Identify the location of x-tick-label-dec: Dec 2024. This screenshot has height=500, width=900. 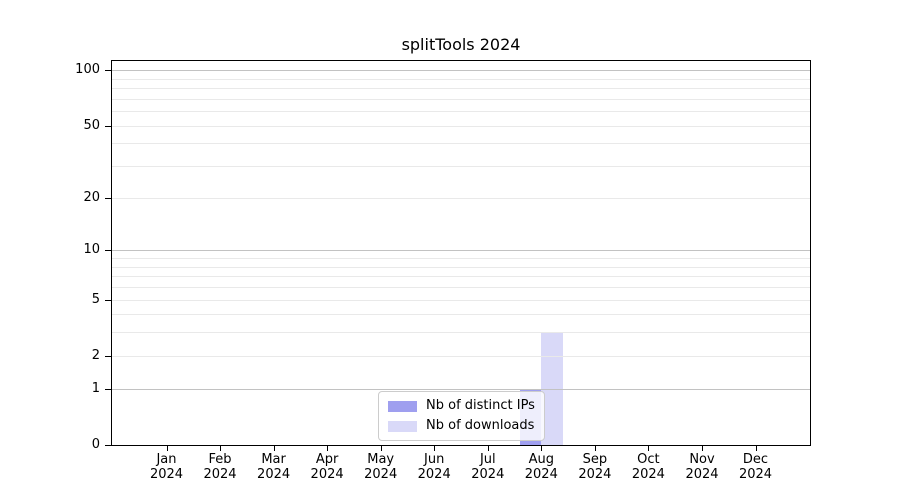
(755, 467).